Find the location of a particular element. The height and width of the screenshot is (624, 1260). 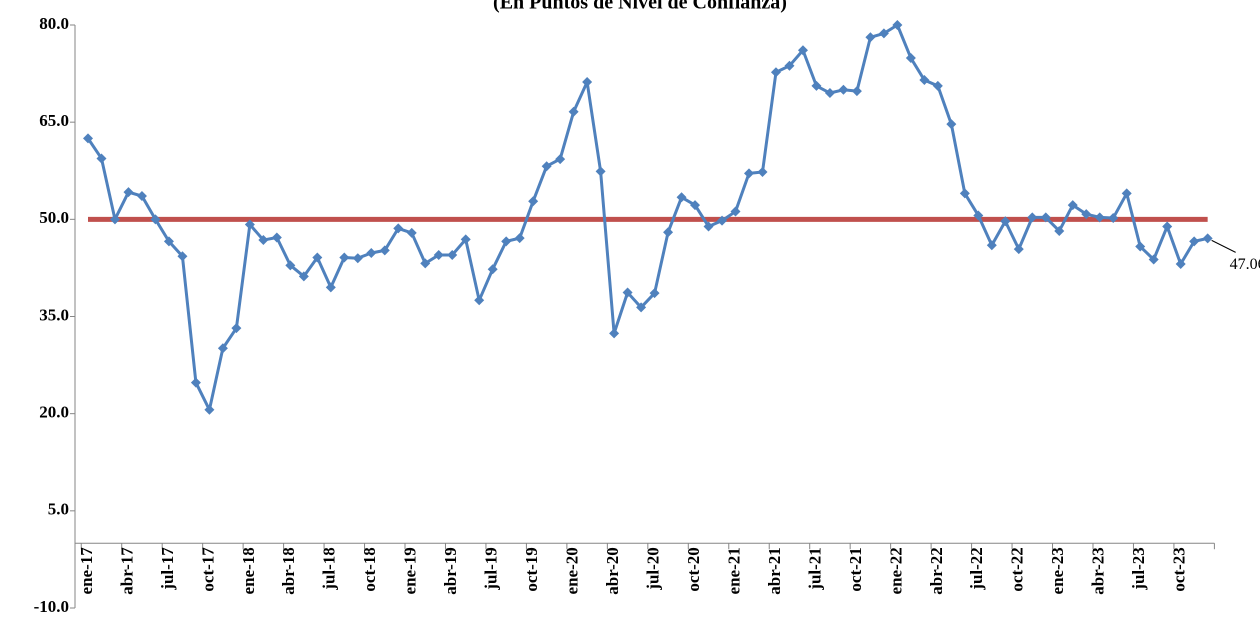

x-tick-label: oct-19 is located at coordinates (531, 569).